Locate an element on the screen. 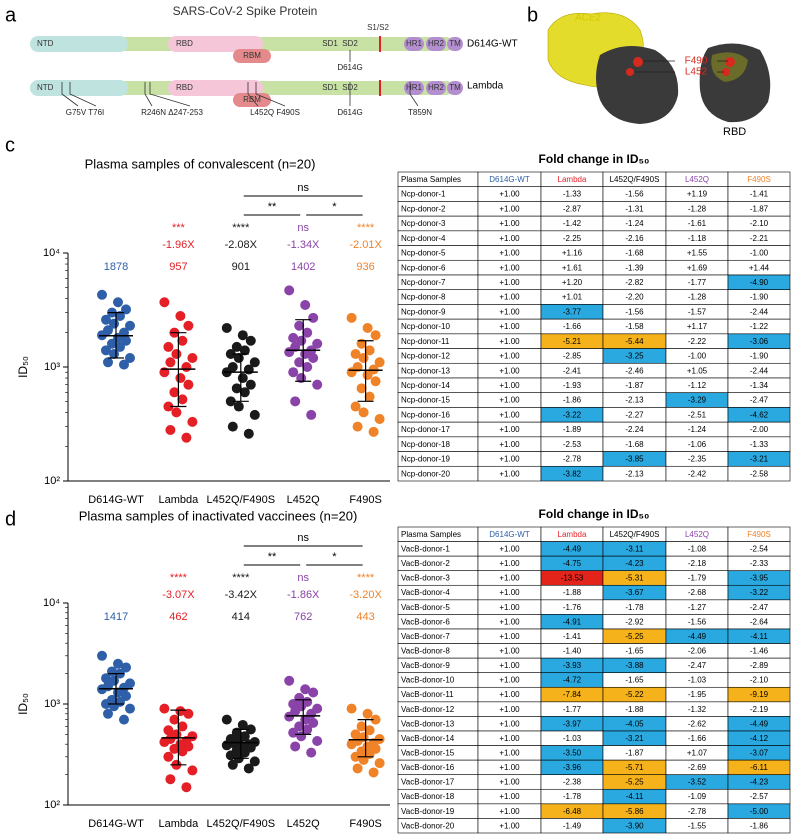  table-text: -2.19 is located at coordinates (759, 709).